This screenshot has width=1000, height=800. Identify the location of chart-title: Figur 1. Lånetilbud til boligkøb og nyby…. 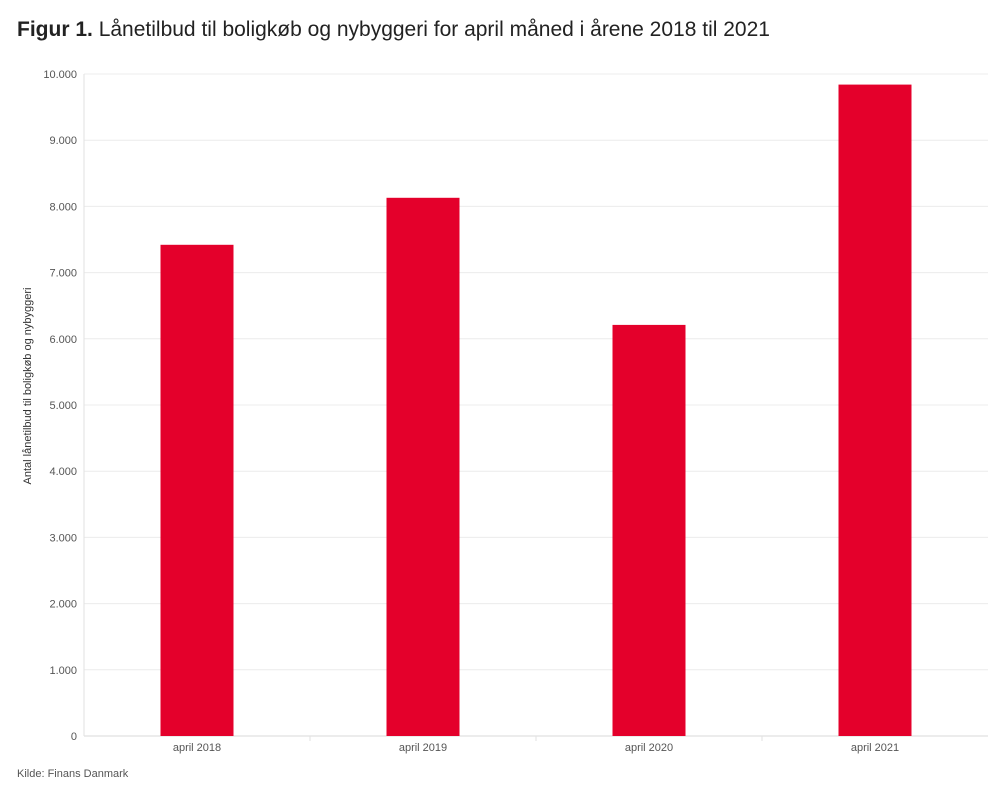
(393, 30).